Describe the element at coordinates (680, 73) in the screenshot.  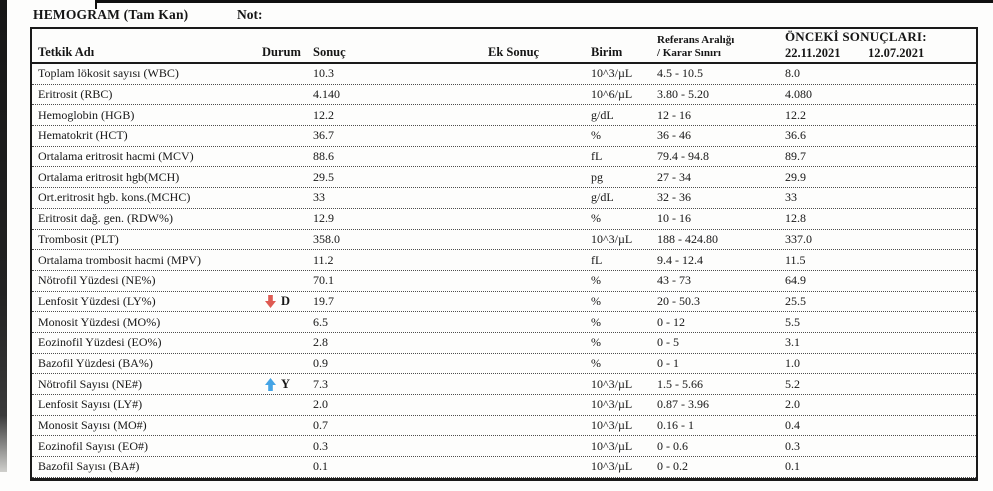
I see `reference-range-cell: 4.5 - 10.5` at that location.